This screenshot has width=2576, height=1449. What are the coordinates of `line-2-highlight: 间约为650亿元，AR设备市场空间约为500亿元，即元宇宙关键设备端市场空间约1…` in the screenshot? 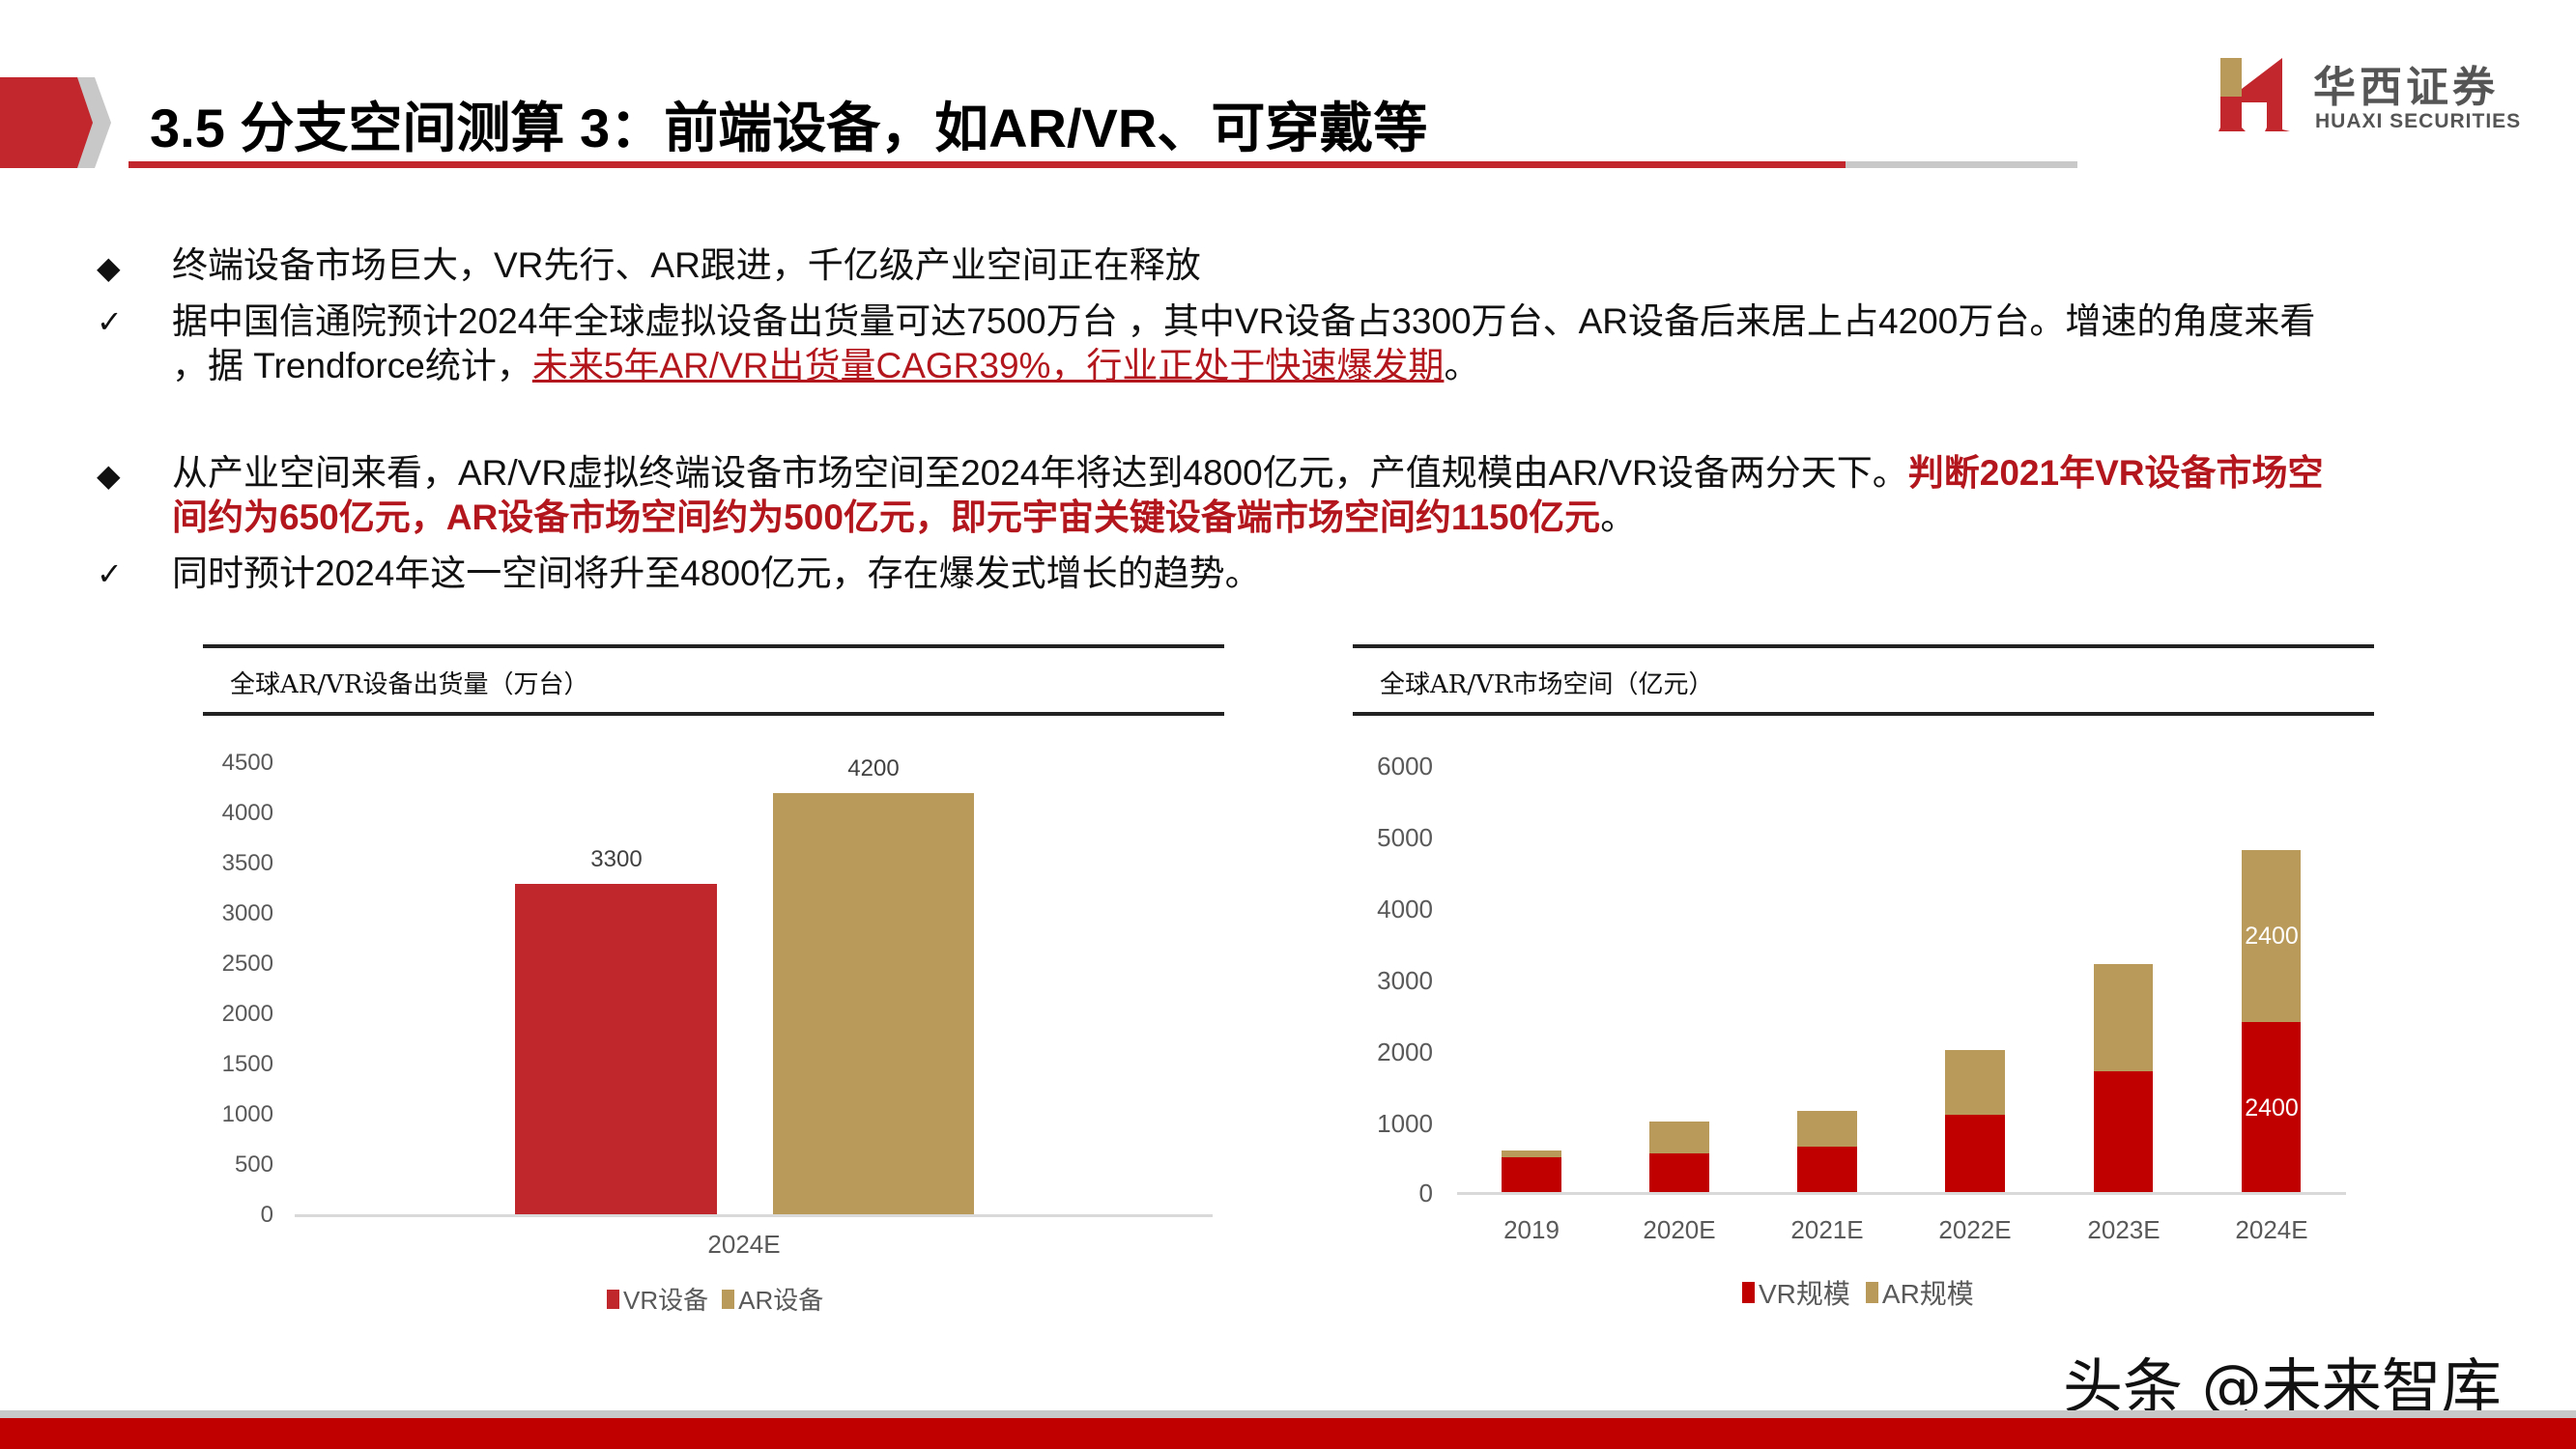 It's located at (887, 517).